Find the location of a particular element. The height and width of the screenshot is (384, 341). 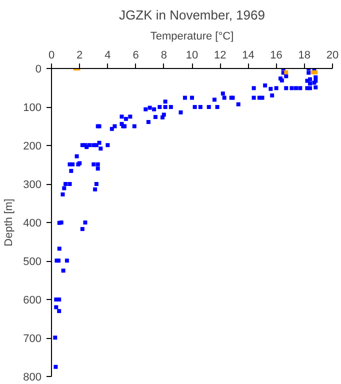

y-tick-label: 600 is located at coordinates (32, 300).